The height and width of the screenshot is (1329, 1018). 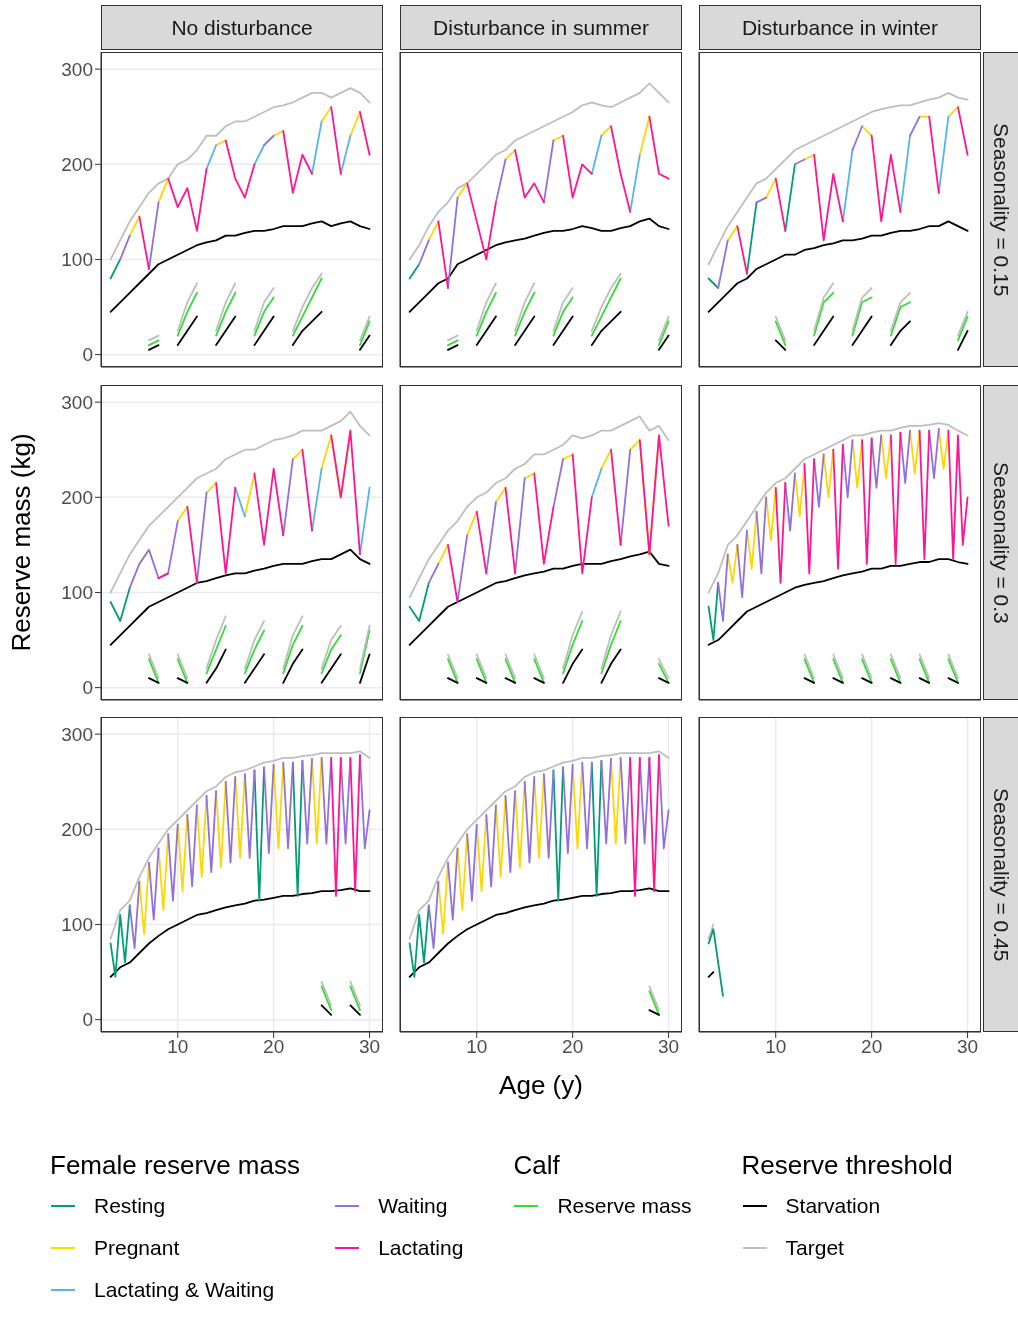 What do you see at coordinates (847, 1165) in the screenshot?
I see `legend-title: Reserve threshold` at bounding box center [847, 1165].